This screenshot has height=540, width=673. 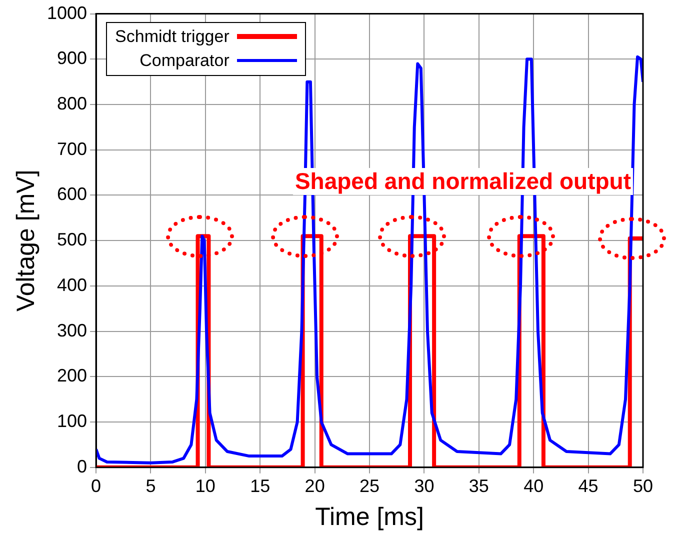 What do you see at coordinates (643, 486) in the screenshot?
I see `x-tick-label: 50` at bounding box center [643, 486].